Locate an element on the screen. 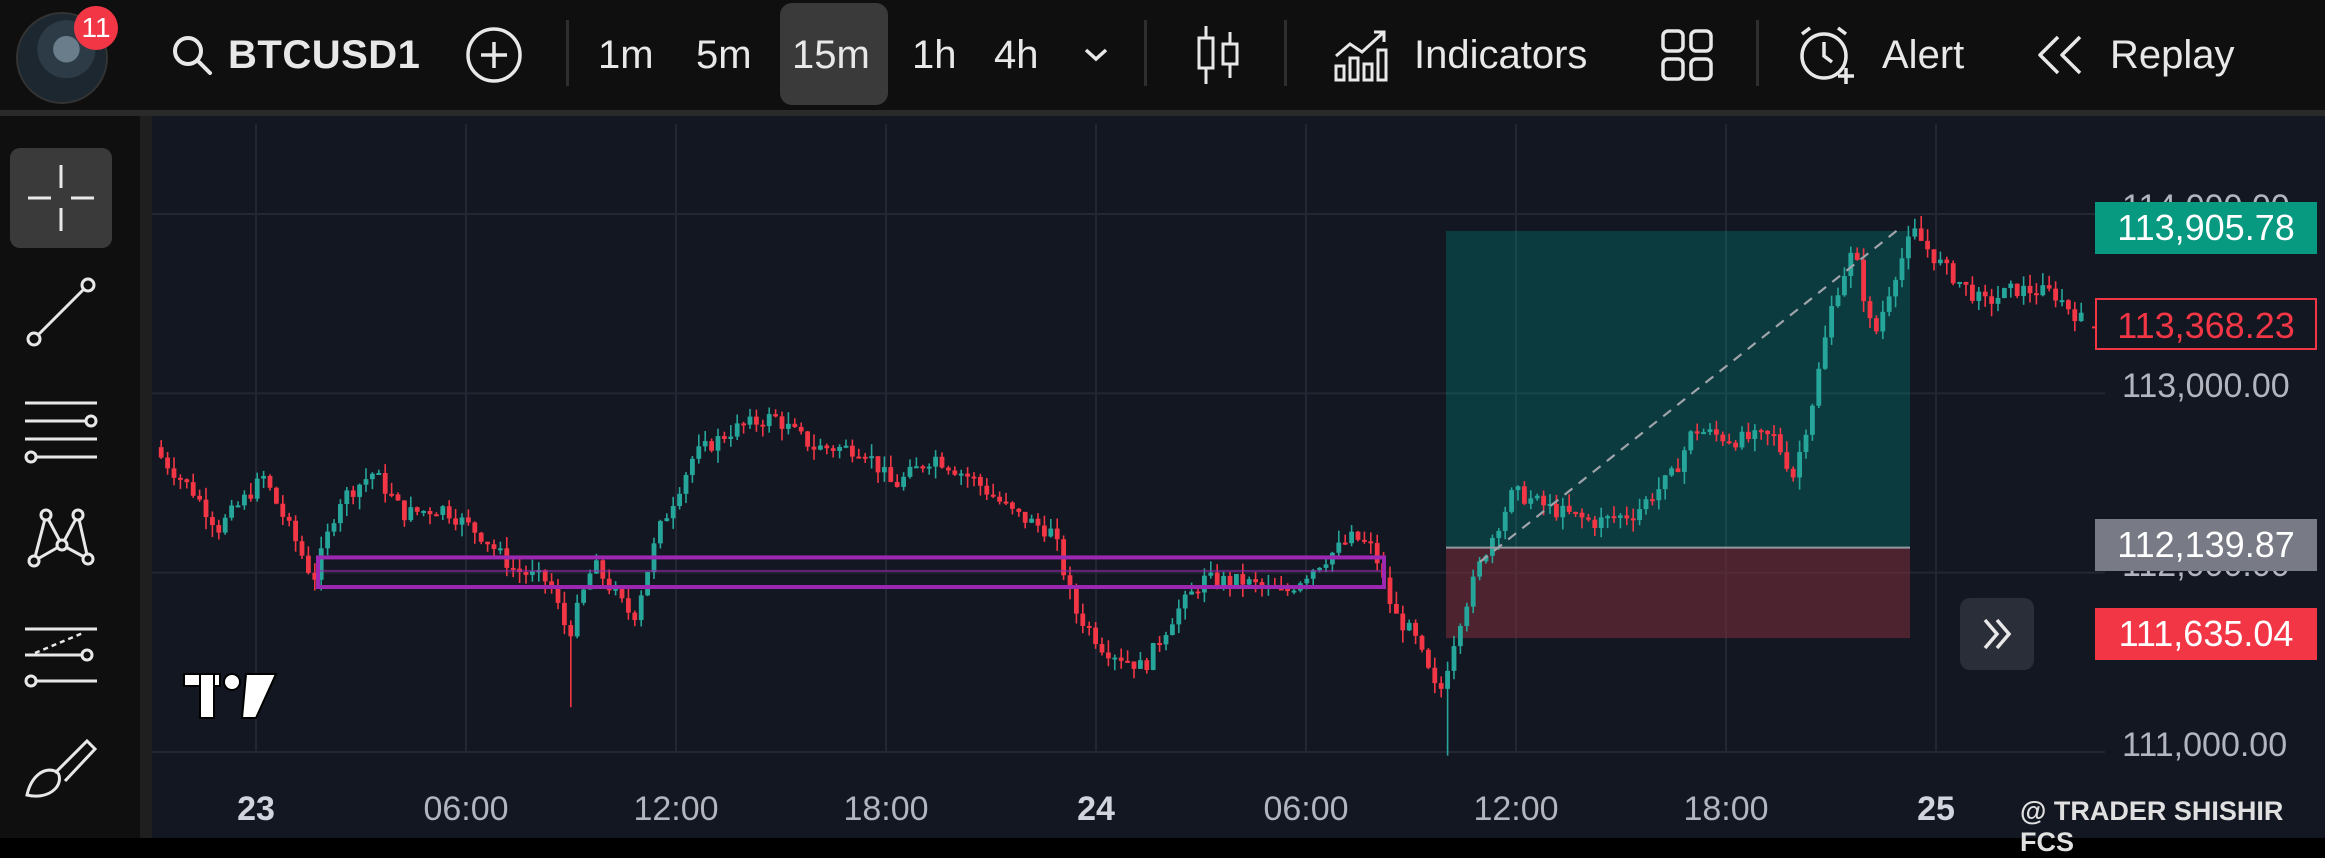 The image size is (2325, 858). crosshair-tool-button is located at coordinates (61, 198).